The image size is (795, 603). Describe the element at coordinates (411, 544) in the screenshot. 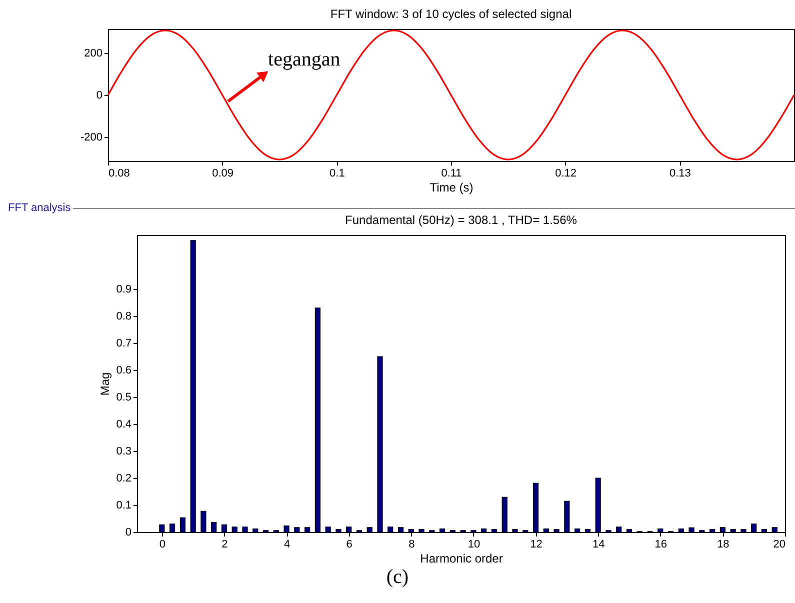

I see `x-tick-label: 8` at that location.